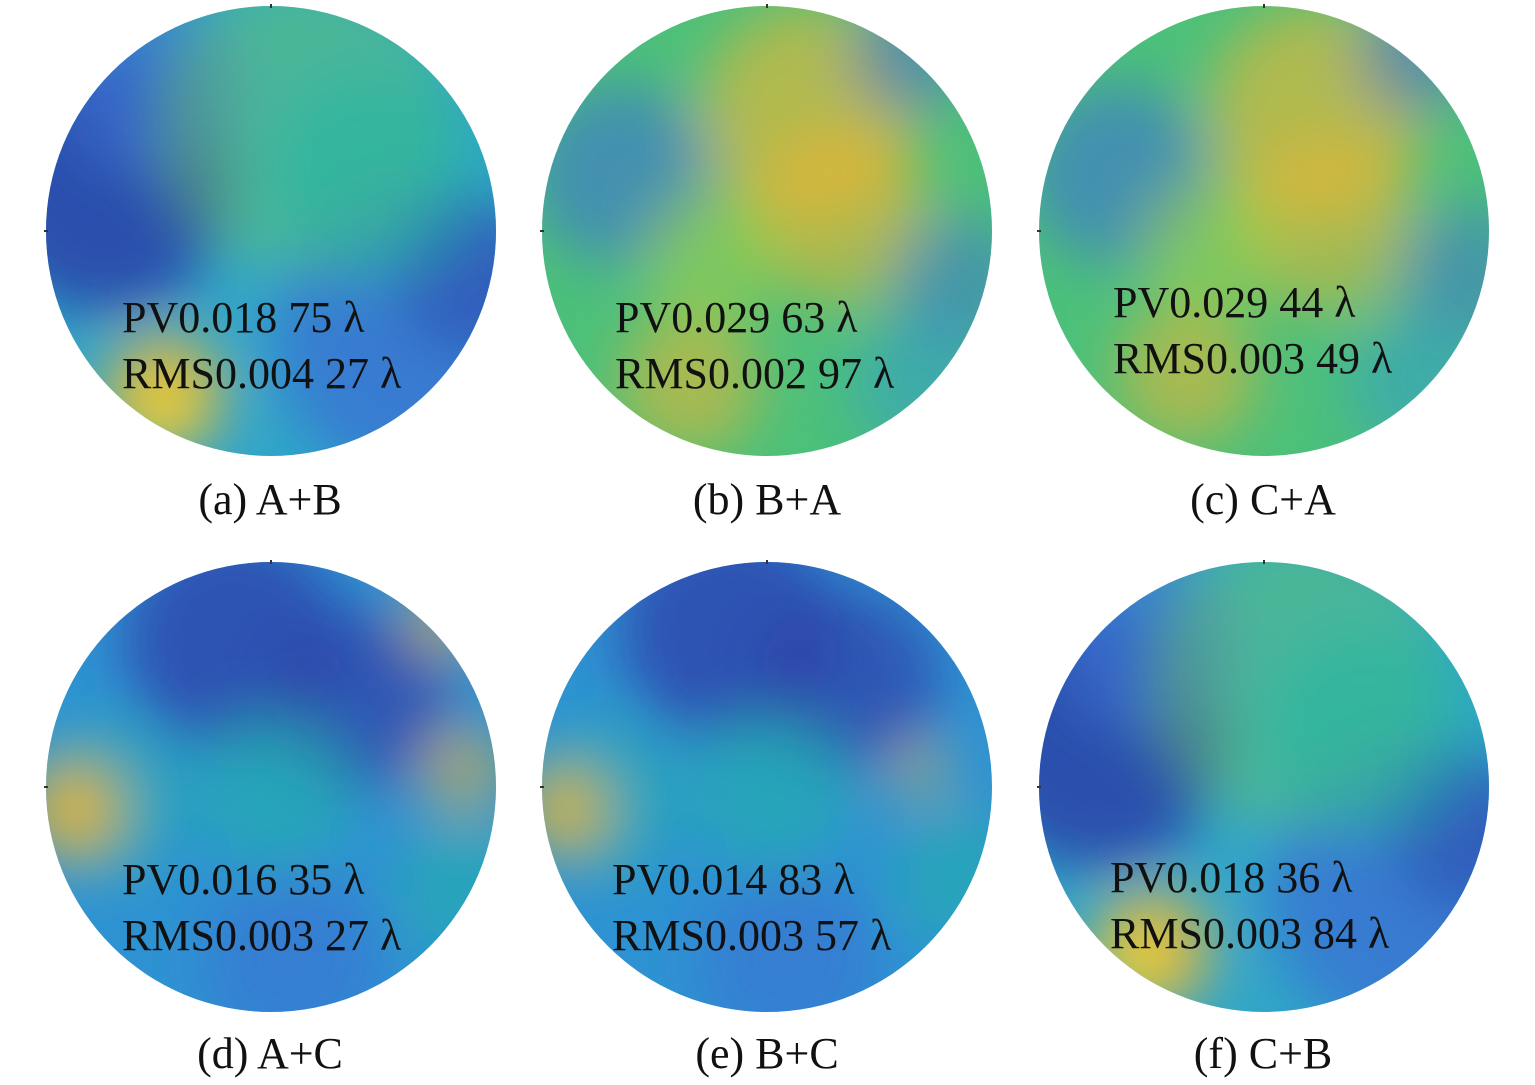  I want to click on rms-value-c: RMS0.003 49 λ, so click(1253, 358).